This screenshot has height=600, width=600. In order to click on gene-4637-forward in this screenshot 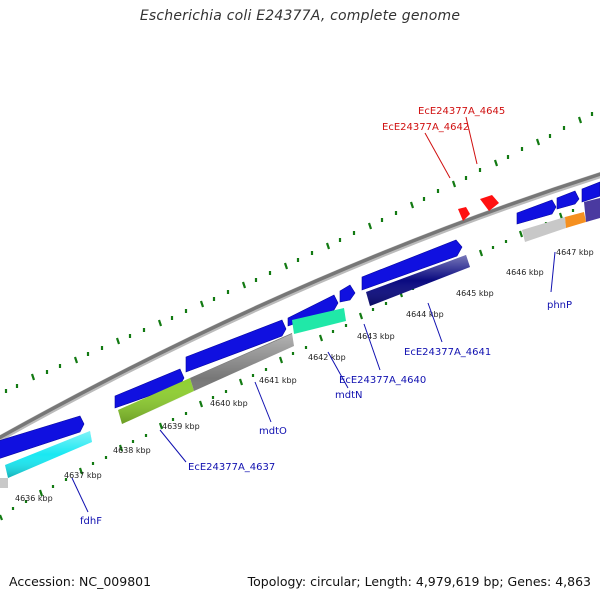, I will do `click(149, 388)`.